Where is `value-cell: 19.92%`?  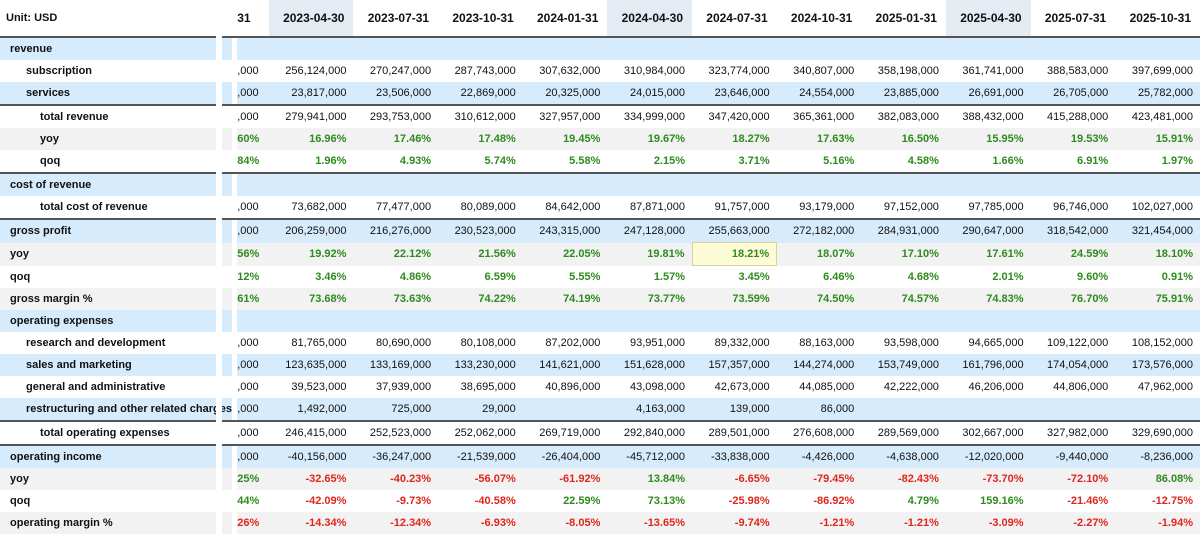
value-cell: 19.92% is located at coordinates (311, 254).